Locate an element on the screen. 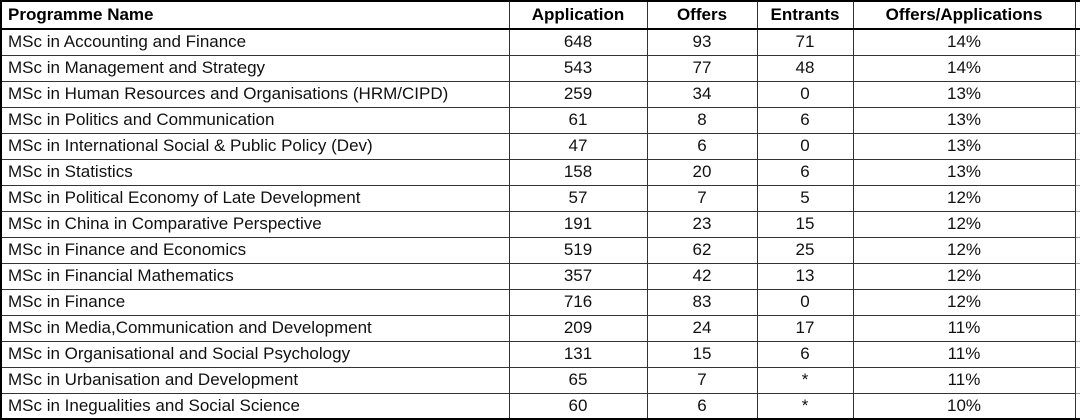  cell-offers: 20 is located at coordinates (702, 172).